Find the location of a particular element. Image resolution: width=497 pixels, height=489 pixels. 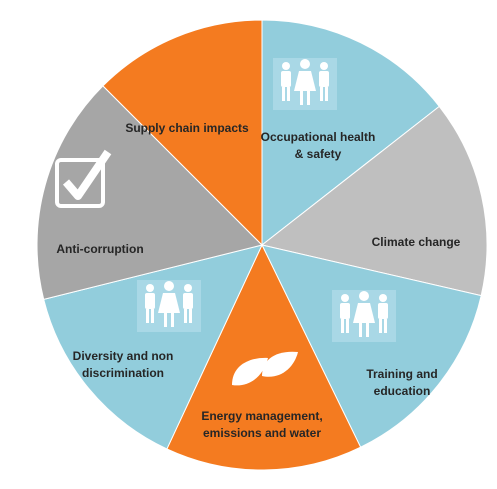

segment-label: Climate change is located at coordinates (416, 242).